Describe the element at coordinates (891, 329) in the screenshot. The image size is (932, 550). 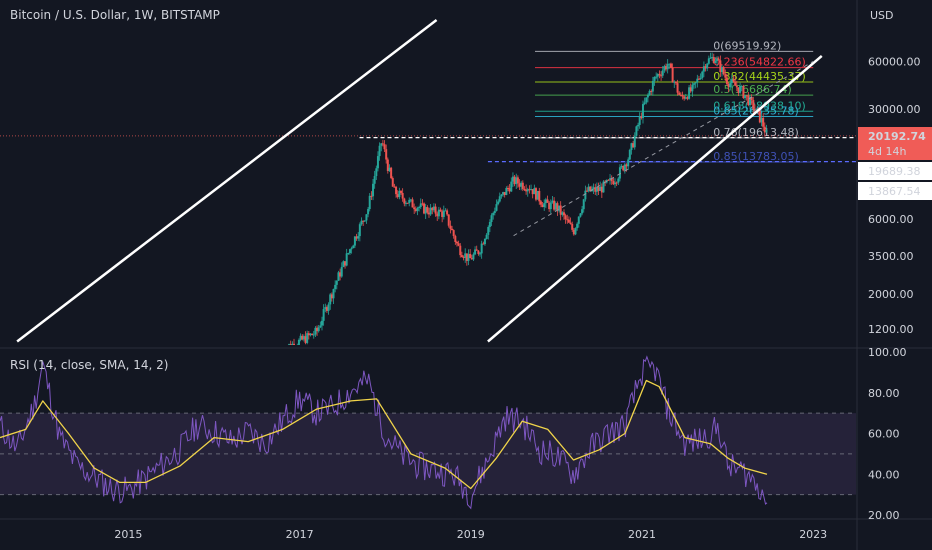
I see `price-tick-label: 1200.00` at that location.